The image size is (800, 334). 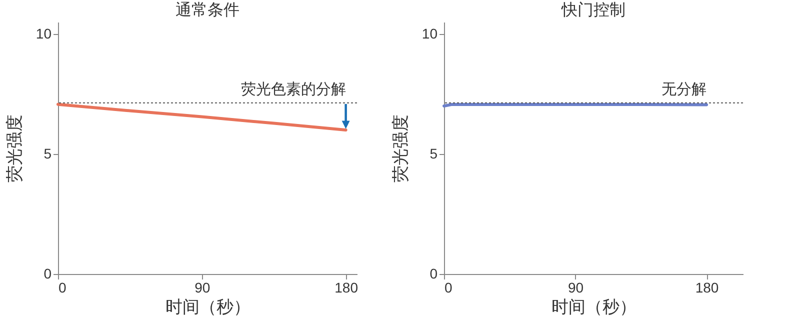 I want to click on chart-title: 快门控制, so click(x=593, y=10).